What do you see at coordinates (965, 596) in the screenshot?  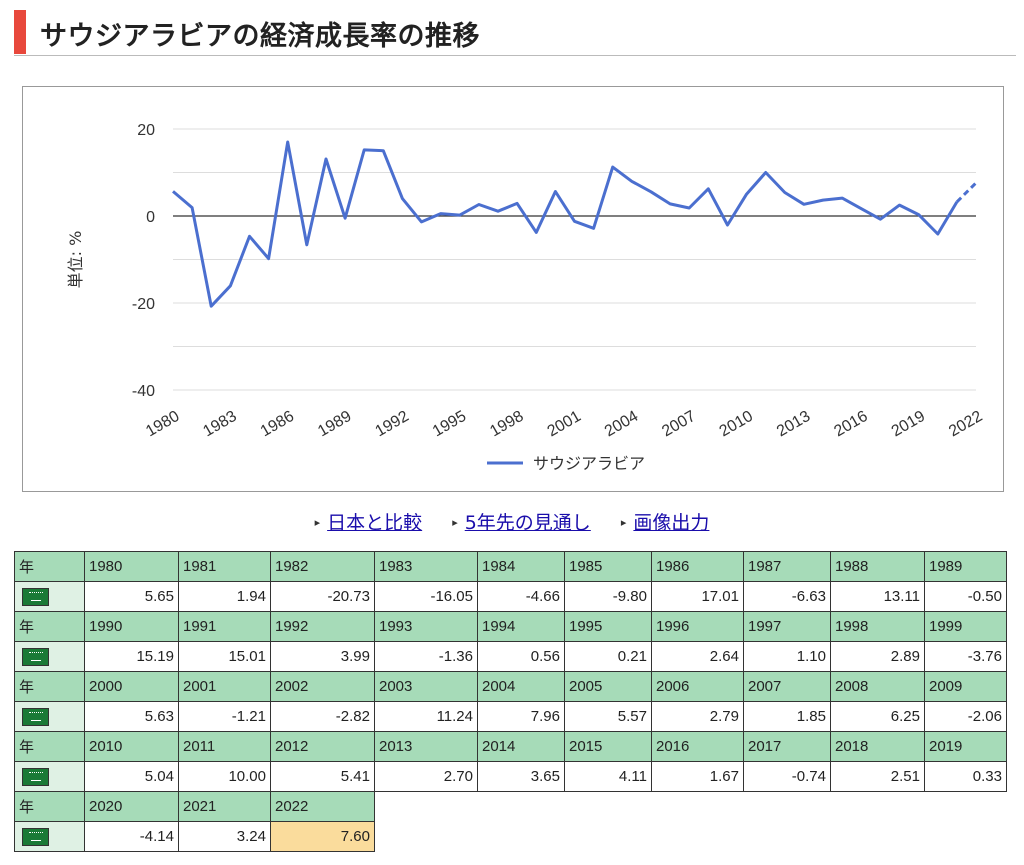 I see `value-cell: -0.50` at bounding box center [965, 596].